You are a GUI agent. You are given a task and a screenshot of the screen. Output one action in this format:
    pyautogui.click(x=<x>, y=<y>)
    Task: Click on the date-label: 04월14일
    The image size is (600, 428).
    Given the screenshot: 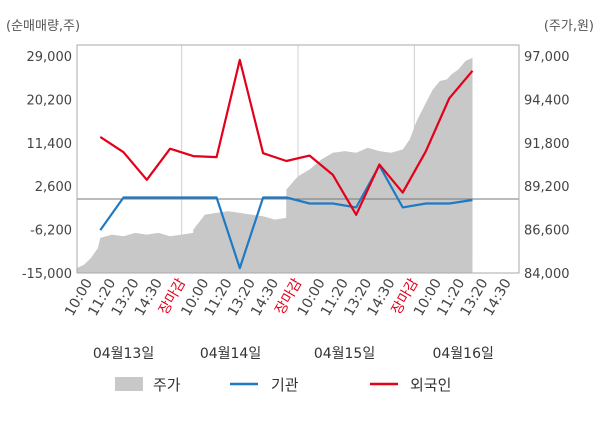 What is the action you would take?
    pyautogui.click(x=230, y=354)
    